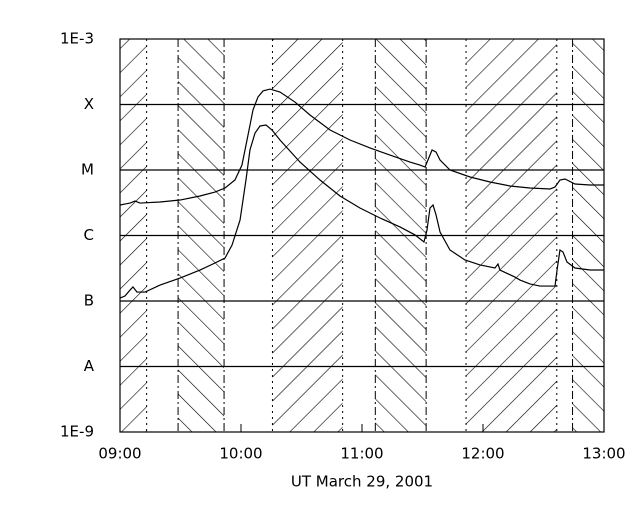 The height and width of the screenshot is (512, 640). Describe the element at coordinates (89, 235) in the screenshot. I see `y-tick-label: C` at that location.